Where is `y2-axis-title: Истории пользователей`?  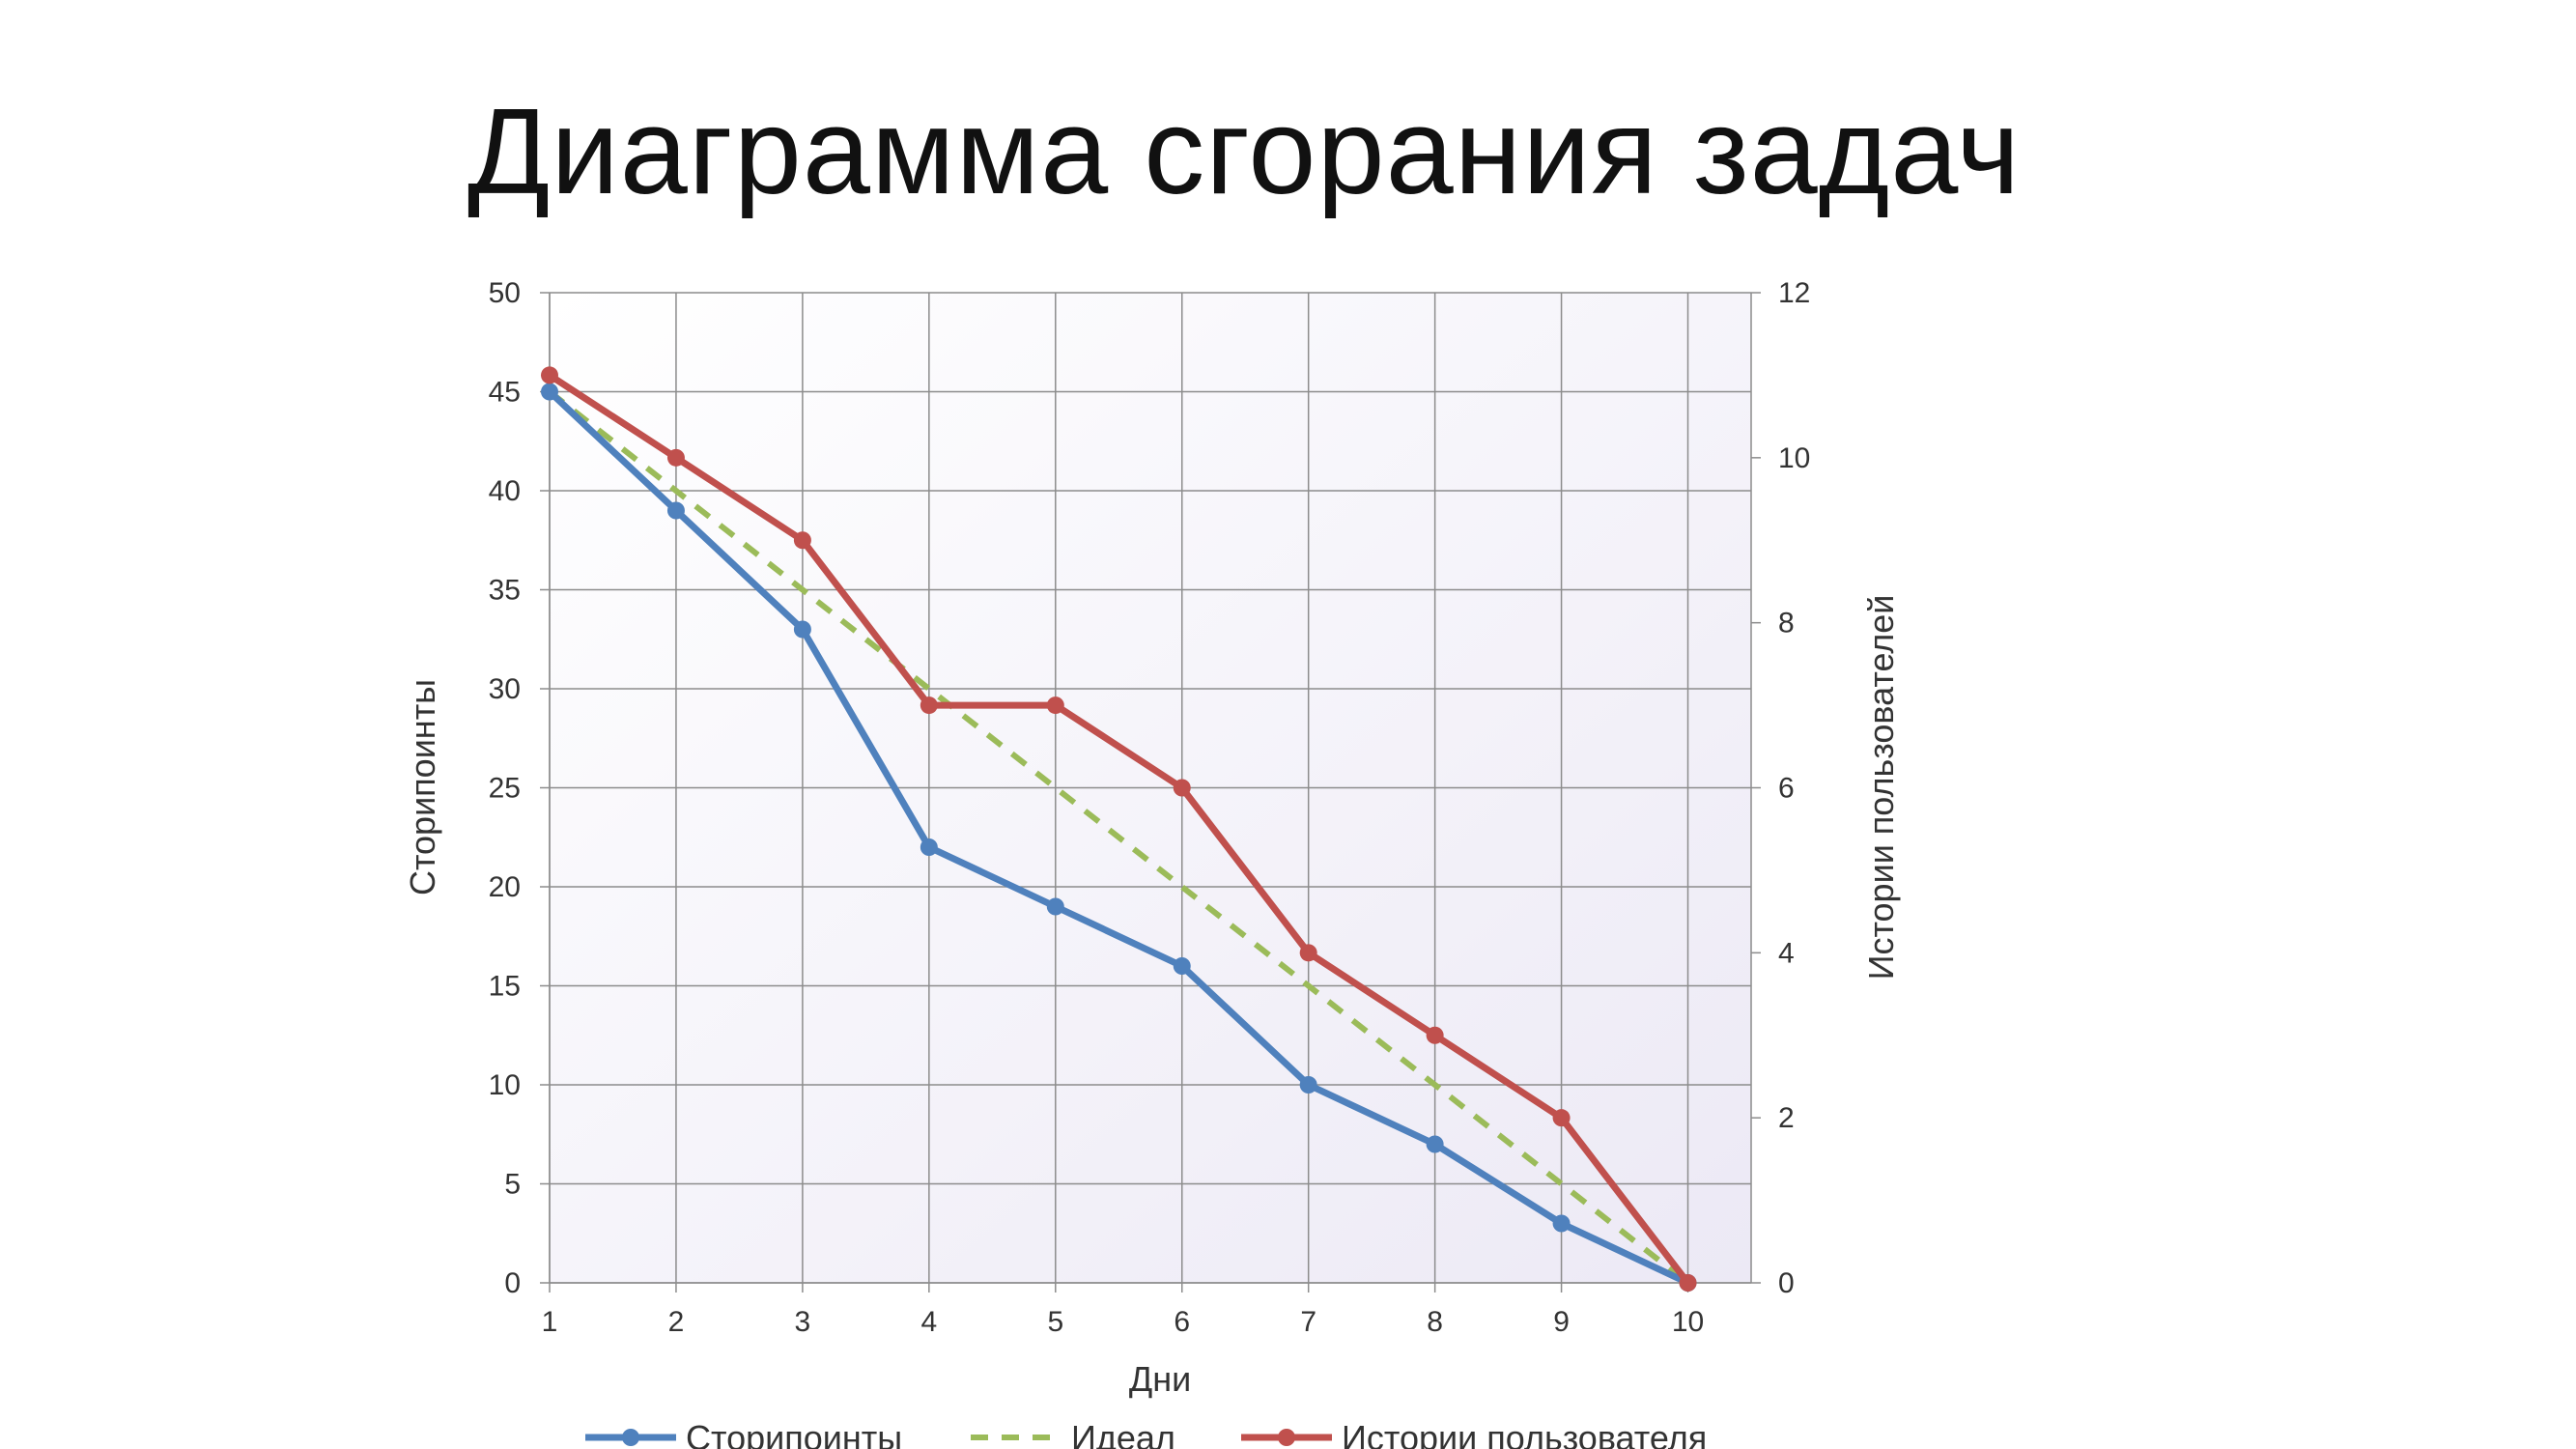 y2-axis-title: Истории пользователей is located at coordinates (1881, 787).